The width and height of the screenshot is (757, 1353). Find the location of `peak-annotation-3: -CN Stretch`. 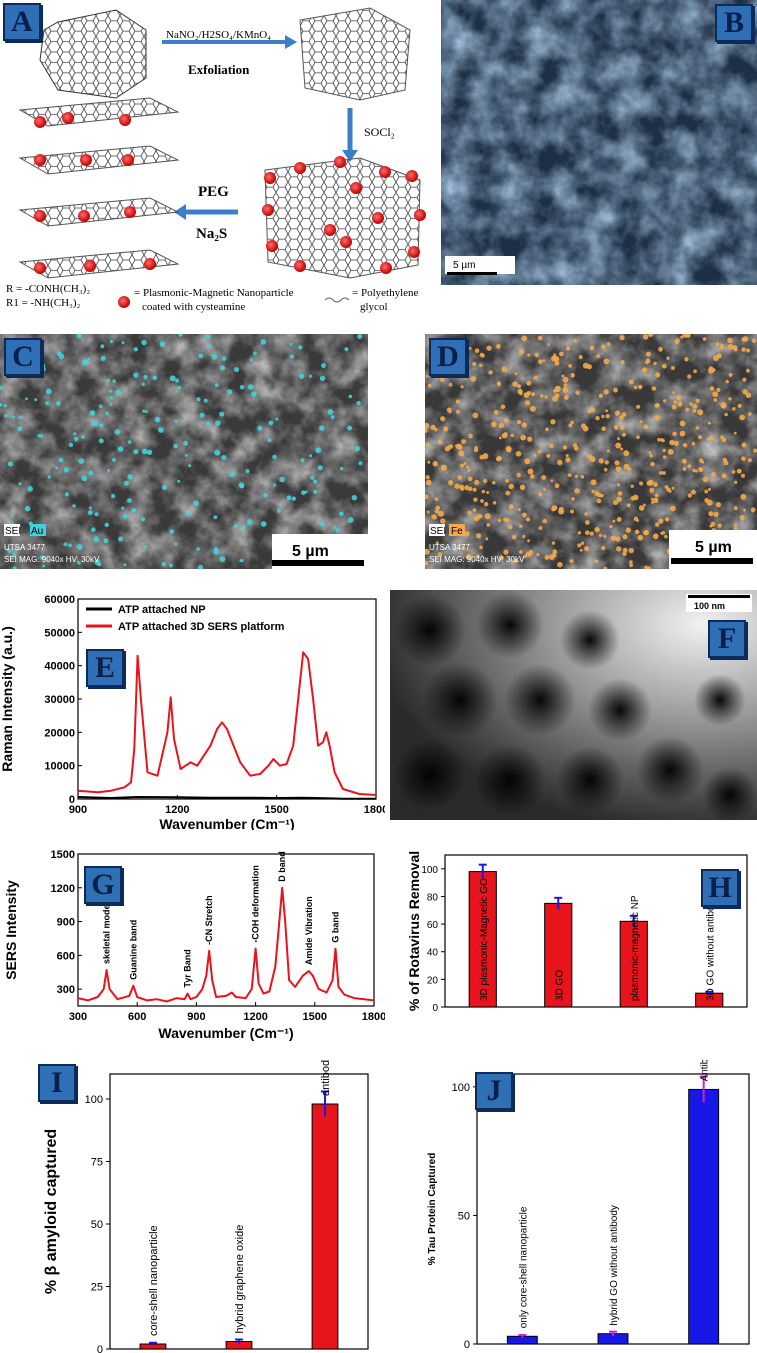

peak-annotation-3: -CN Stretch is located at coordinates (209, 920).